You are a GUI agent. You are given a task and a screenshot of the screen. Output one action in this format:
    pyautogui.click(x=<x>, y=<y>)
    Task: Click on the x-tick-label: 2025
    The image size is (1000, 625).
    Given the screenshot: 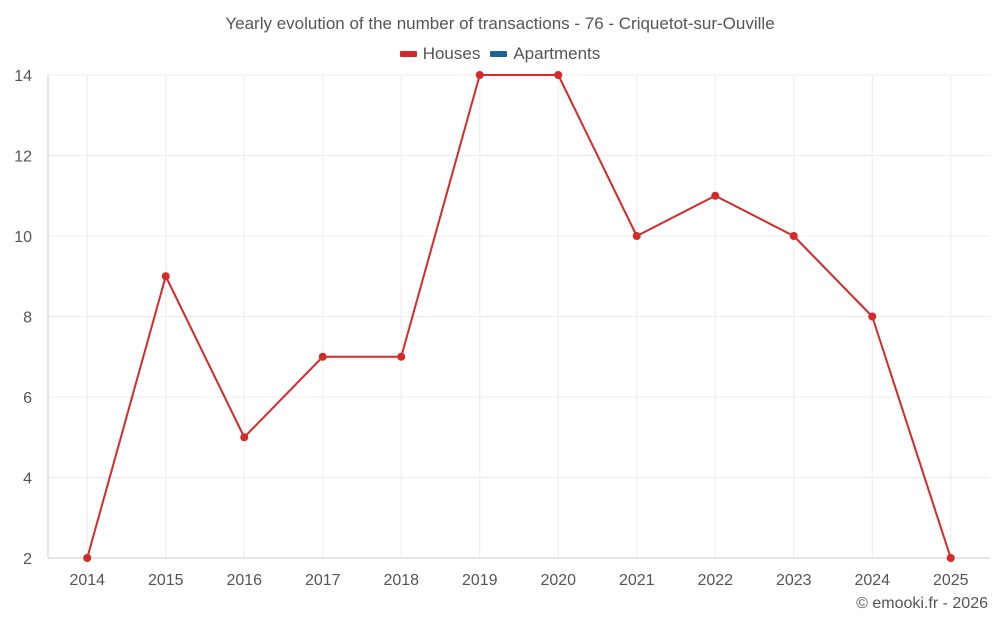 What is the action you would take?
    pyautogui.click(x=951, y=580)
    